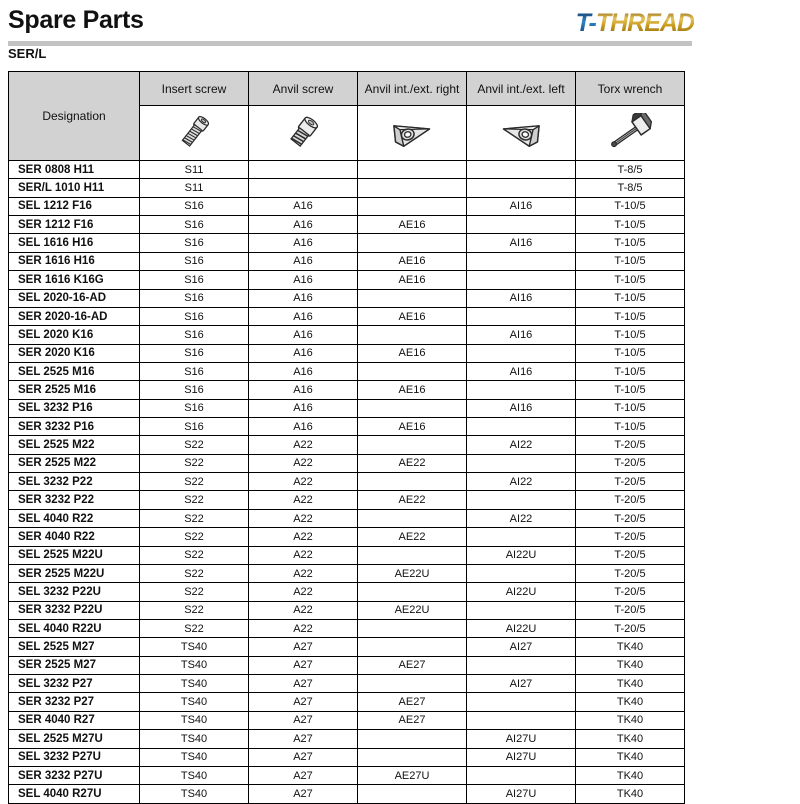 The height and width of the screenshot is (804, 800). What do you see at coordinates (630, 133) in the screenshot?
I see `torx-wrench-icon-cell` at bounding box center [630, 133].